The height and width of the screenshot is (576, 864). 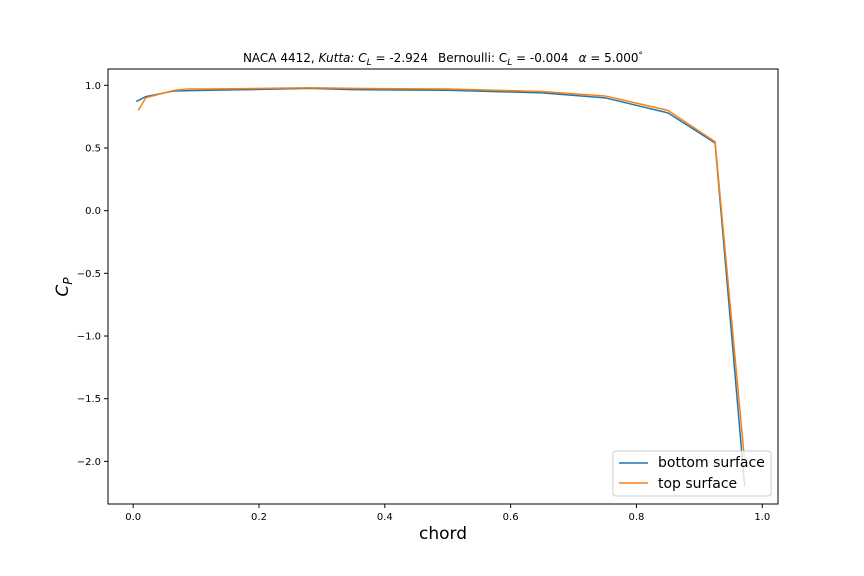 I want to click on legend-label-bottom-surface: bottom surface, so click(x=711, y=463).